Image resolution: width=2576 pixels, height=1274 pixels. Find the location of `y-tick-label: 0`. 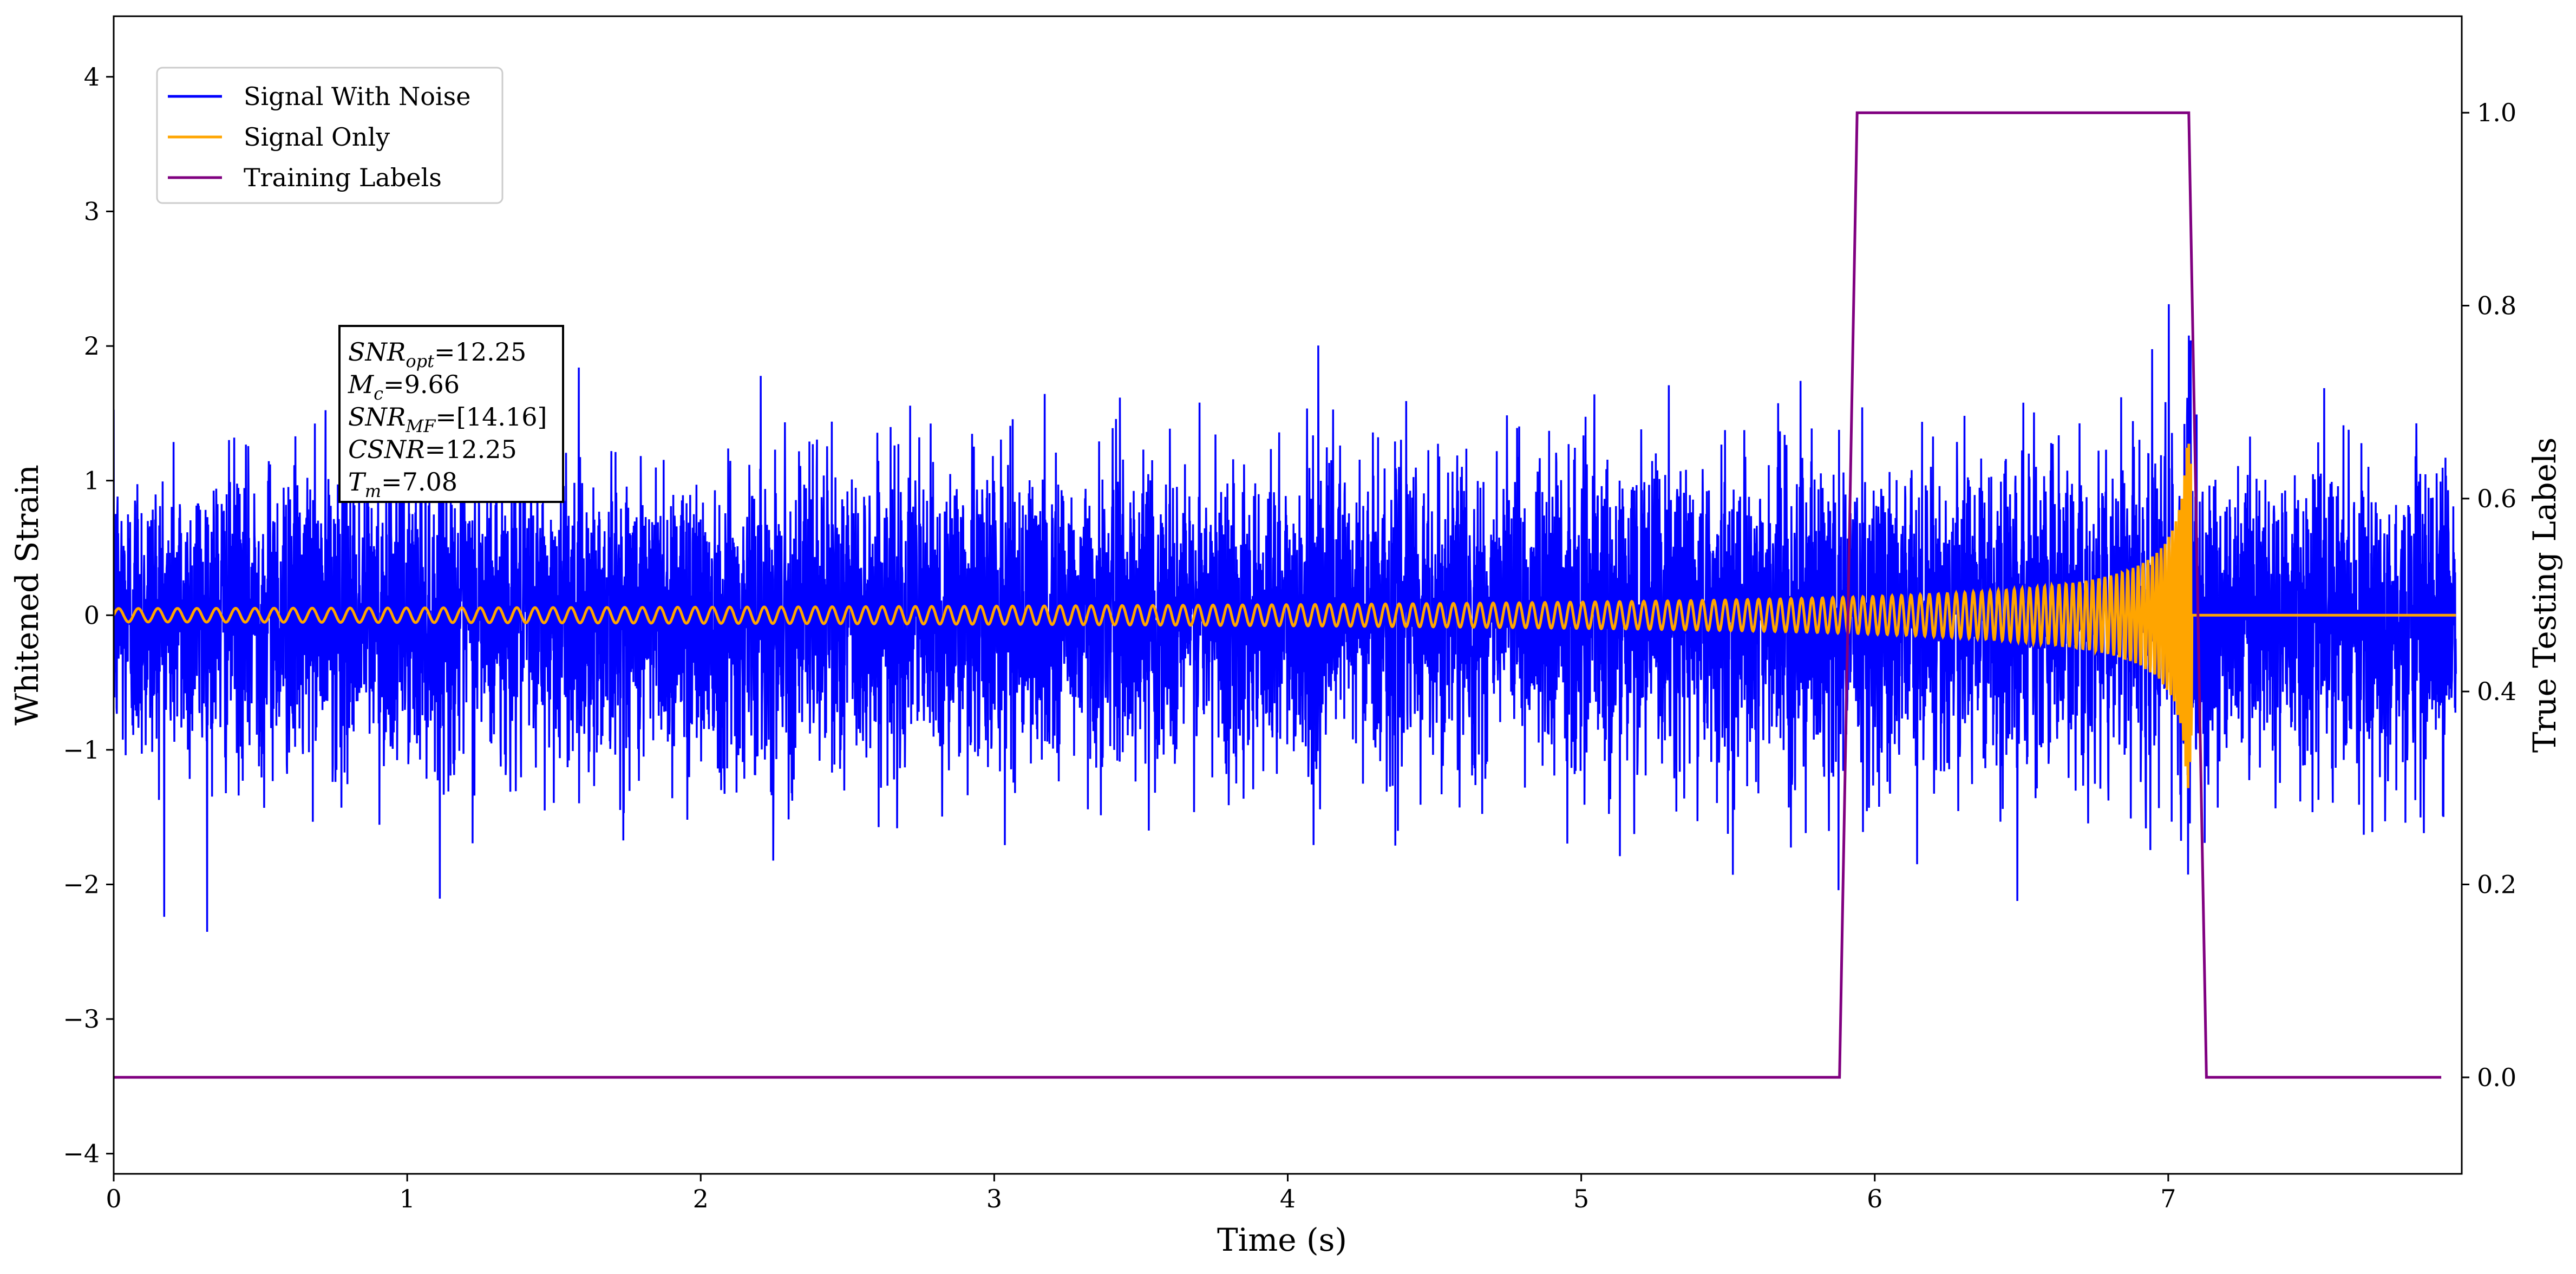

y-tick-label: 0 is located at coordinates (92, 615).